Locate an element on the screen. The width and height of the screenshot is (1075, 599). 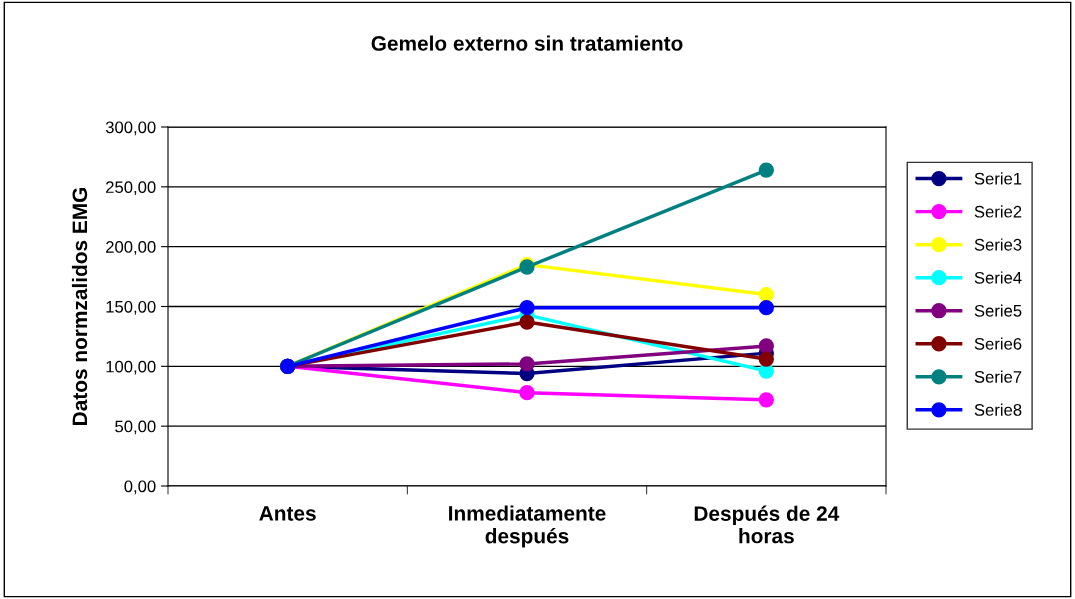
legend-label: Serie3 is located at coordinates (998, 244).